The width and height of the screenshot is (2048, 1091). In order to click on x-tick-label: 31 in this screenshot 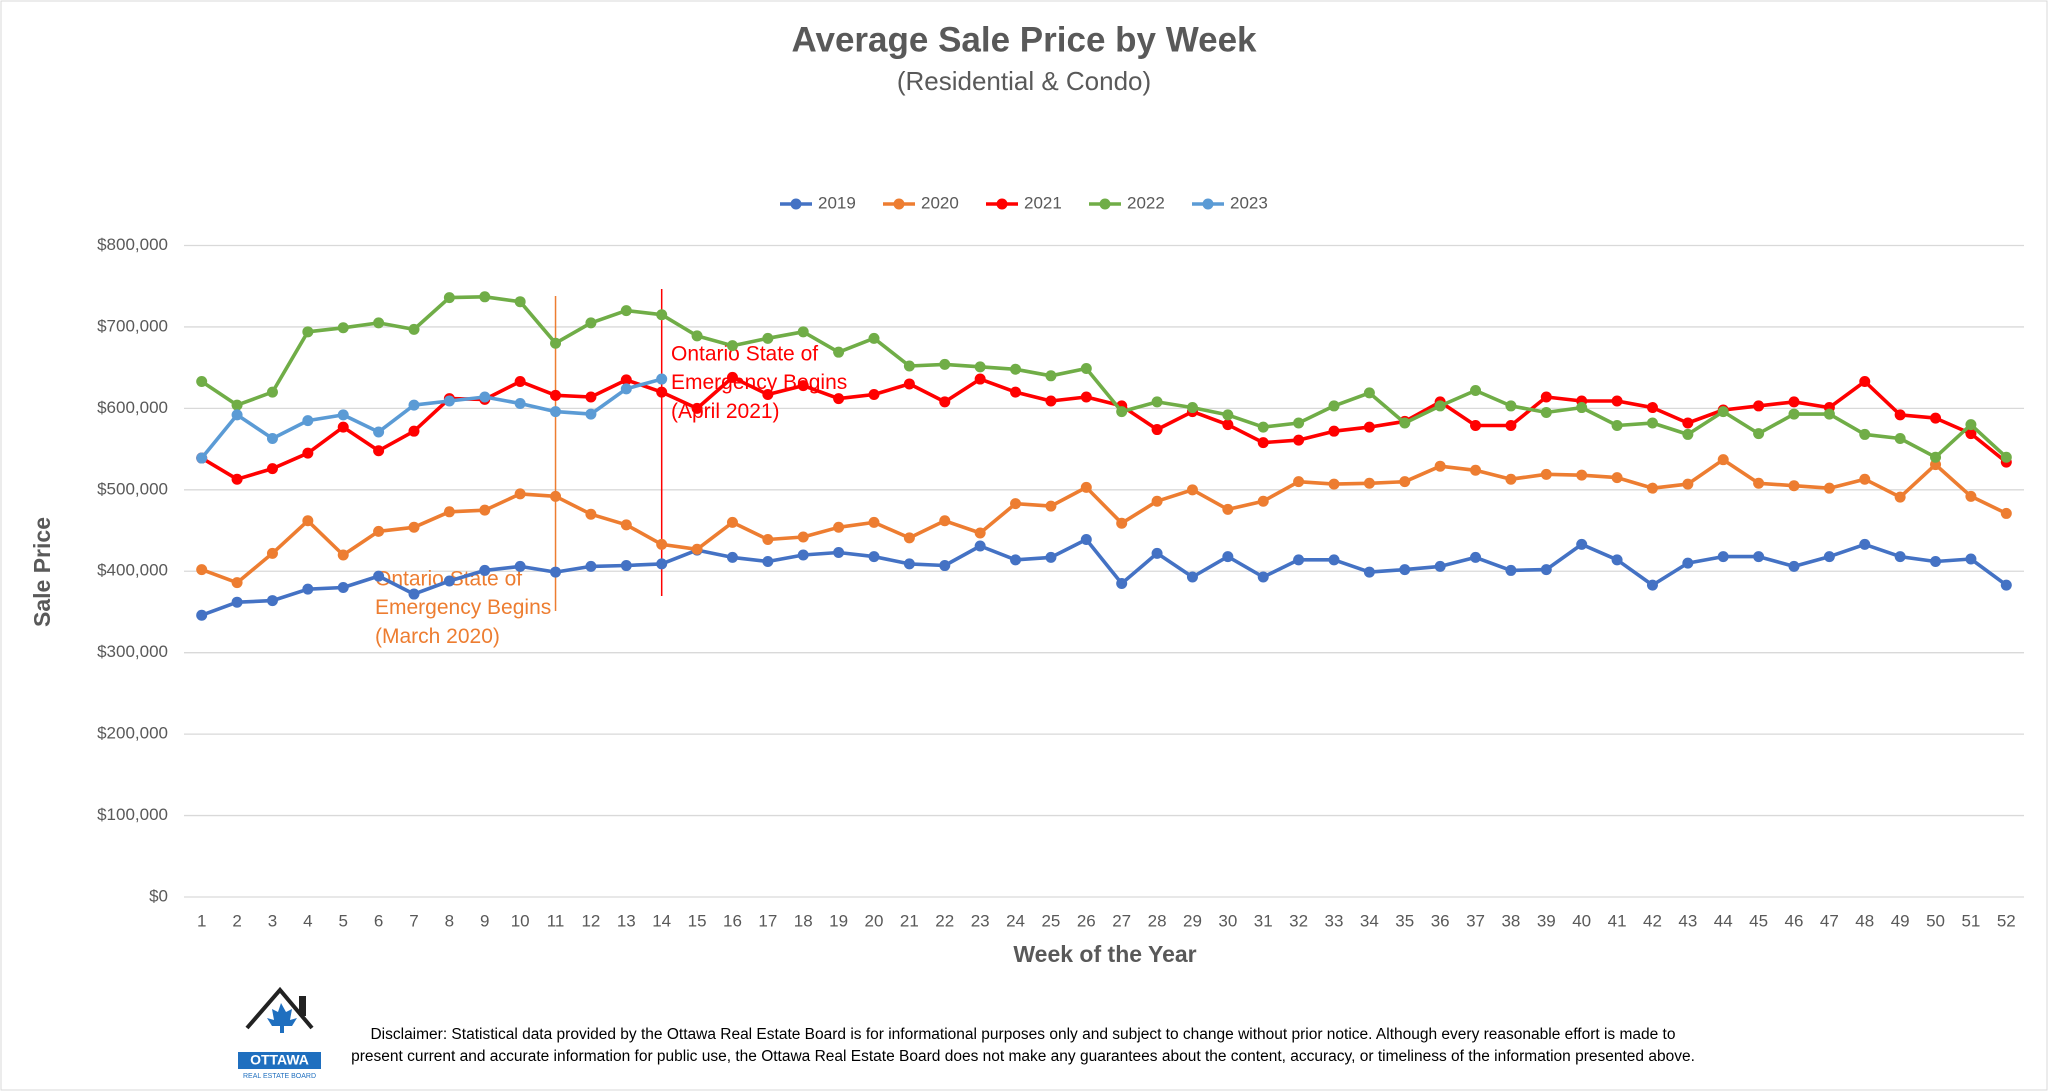, I will do `click(1263, 920)`.